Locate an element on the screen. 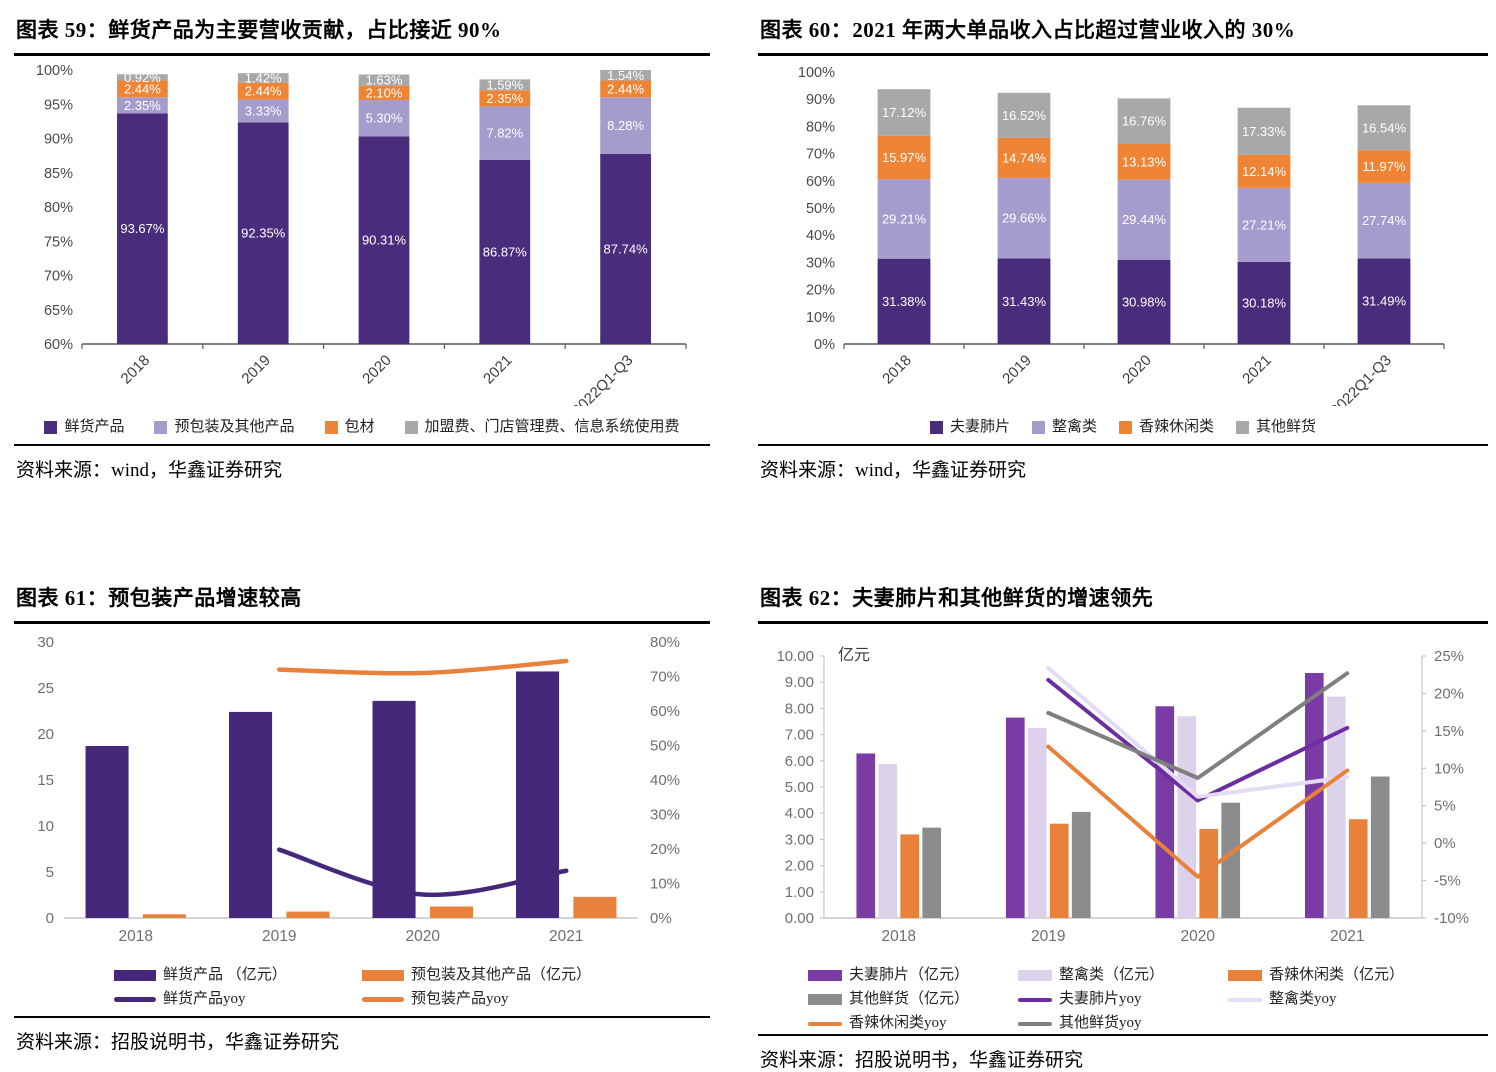 This screenshot has height=1072, width=1496. right-tick-label: 50% is located at coordinates (665, 746).